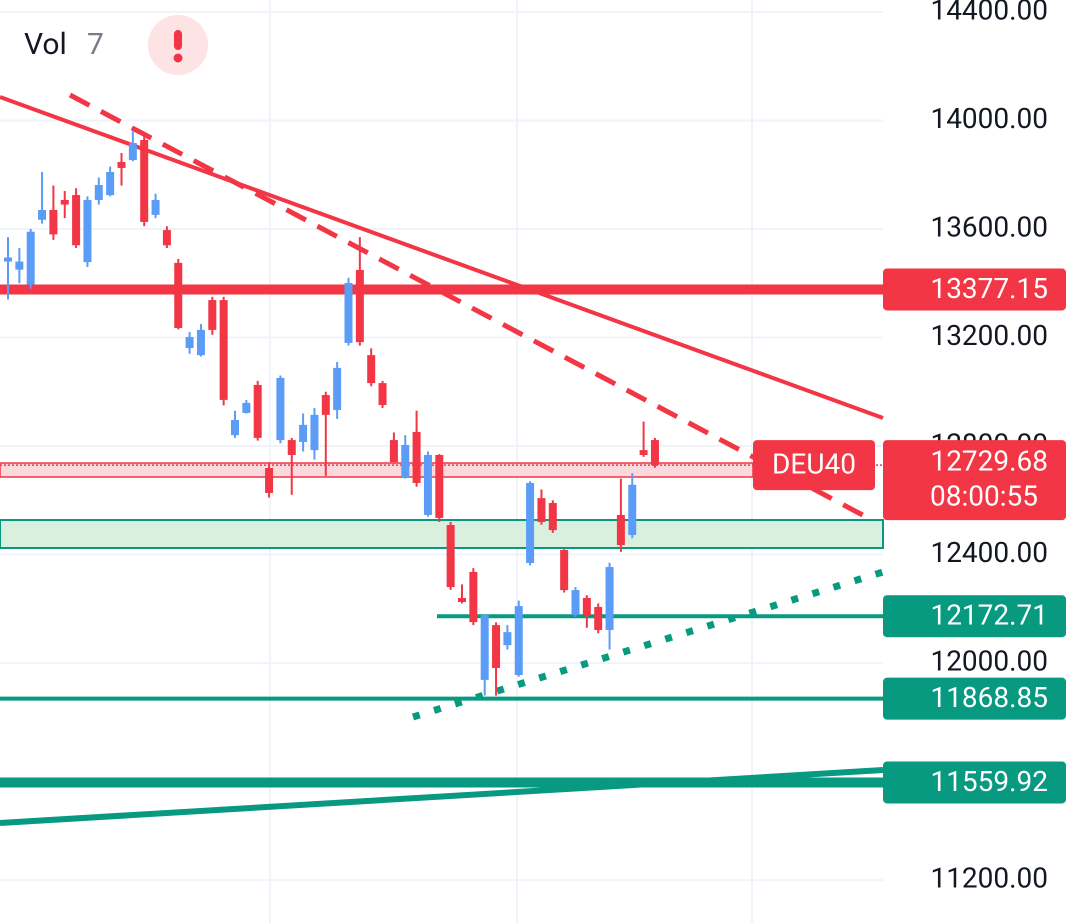 The width and height of the screenshot is (1072, 923). Describe the element at coordinates (442, 796) in the screenshot. I see `trend-line-green` at that location.